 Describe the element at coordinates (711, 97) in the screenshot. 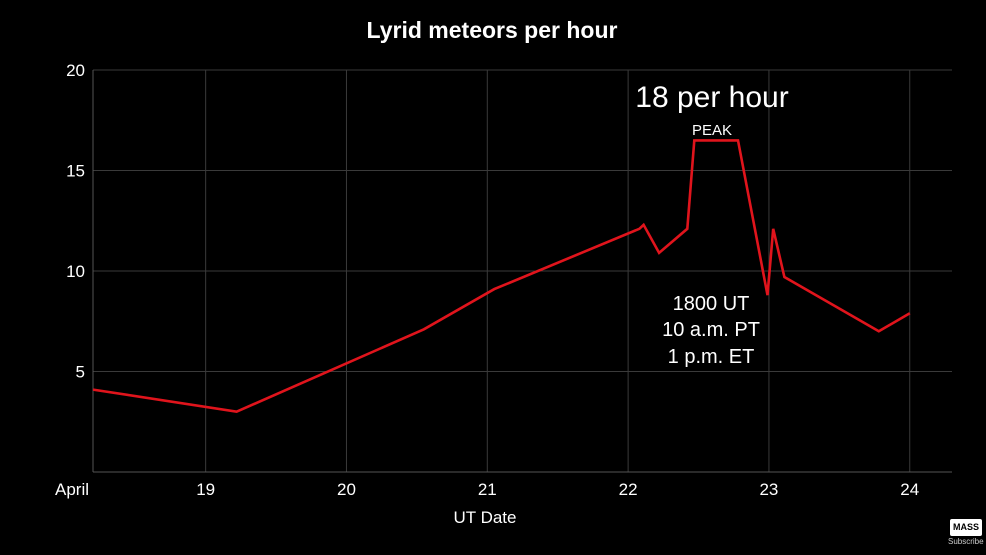

I see `peak-rate-annotation: 18 per hour` at that location.